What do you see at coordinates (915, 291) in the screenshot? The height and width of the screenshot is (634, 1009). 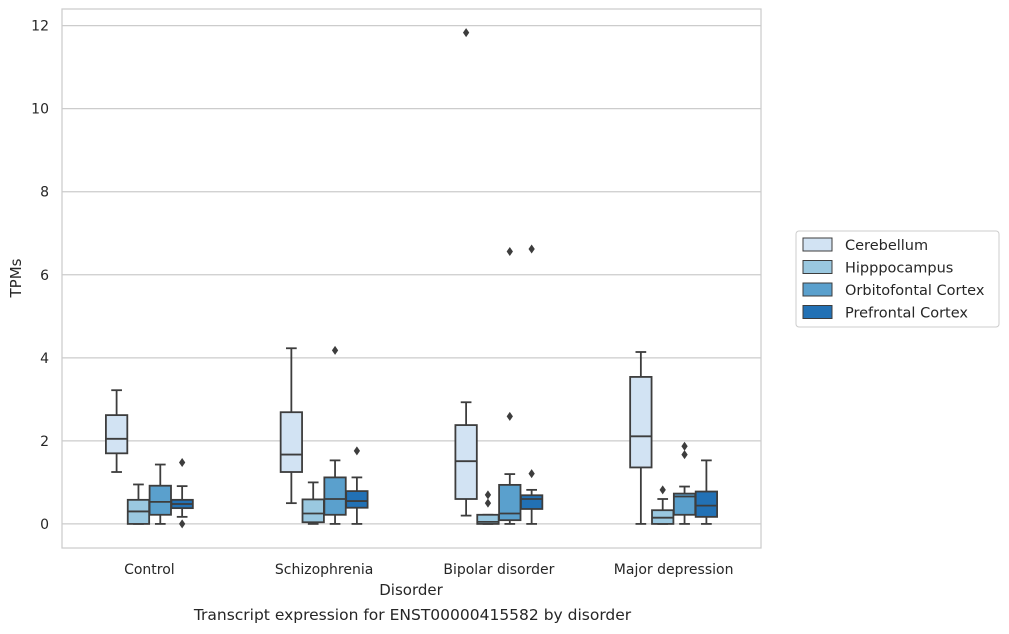 I see `legend-entry-label: Orbitofontal Cortex` at bounding box center [915, 291].